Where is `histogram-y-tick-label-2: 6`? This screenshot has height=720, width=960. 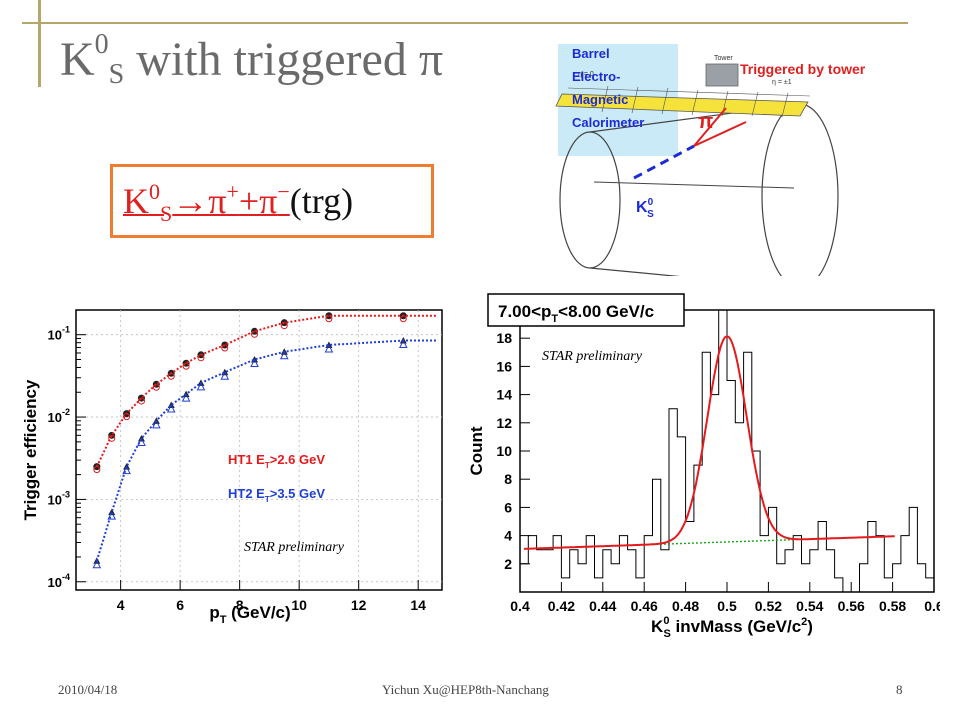 histogram-y-tick-label-2: 6 is located at coordinates (508, 507).